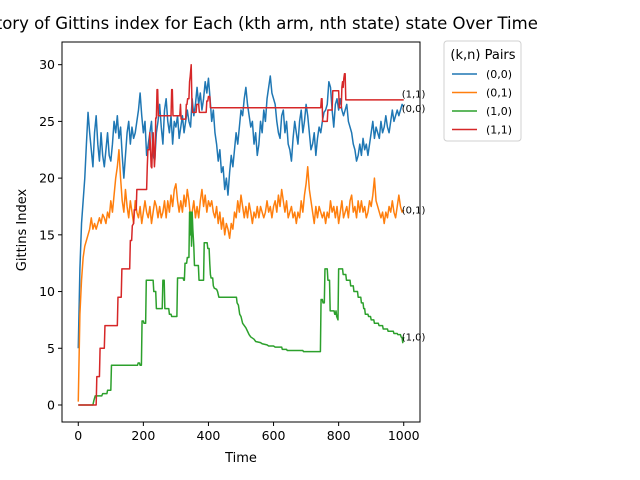  Describe the element at coordinates (51, 404) in the screenshot. I see `y-tick-label: 0` at that location.